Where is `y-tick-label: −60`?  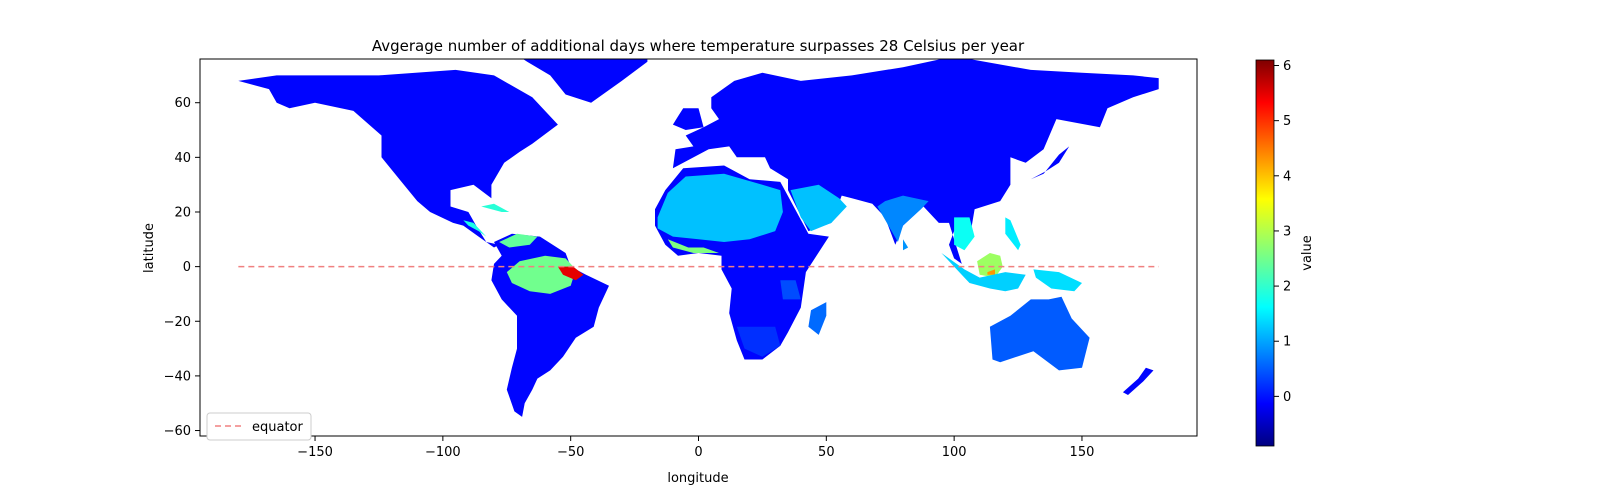 y-tick-label: −60 is located at coordinates (177, 431).